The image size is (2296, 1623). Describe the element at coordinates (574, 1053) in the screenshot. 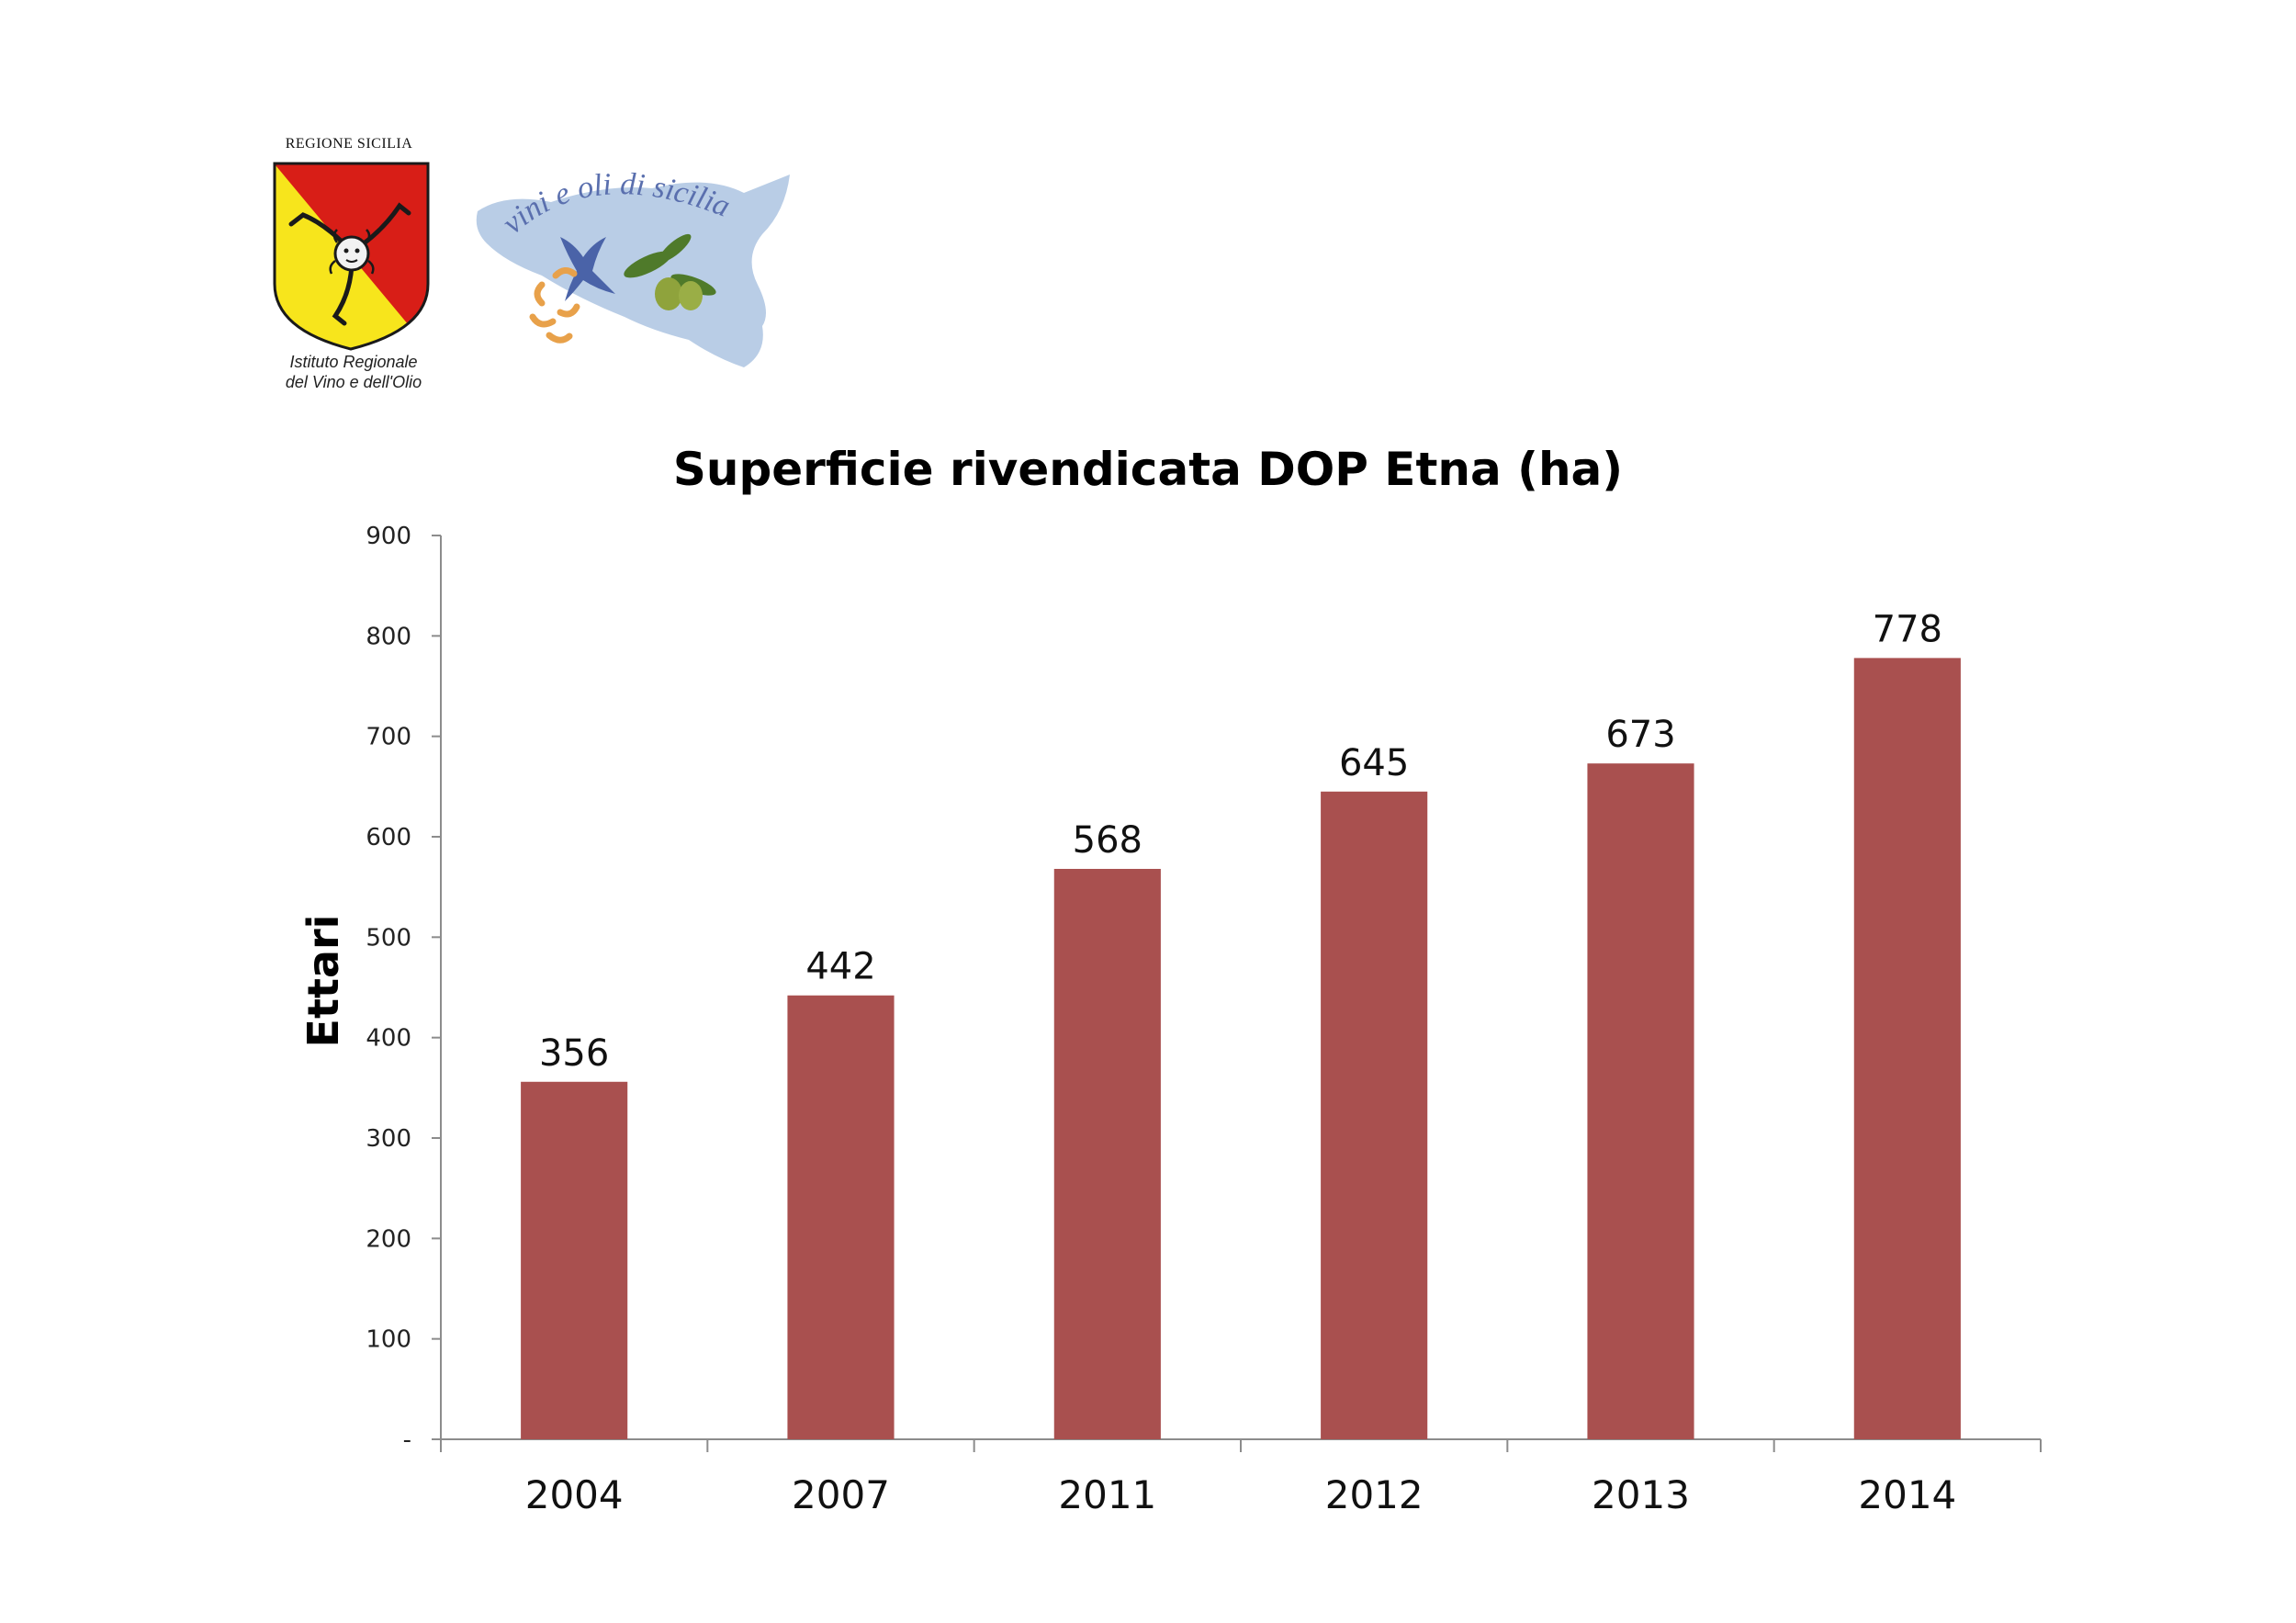

I see `data-label: 356` at that location.